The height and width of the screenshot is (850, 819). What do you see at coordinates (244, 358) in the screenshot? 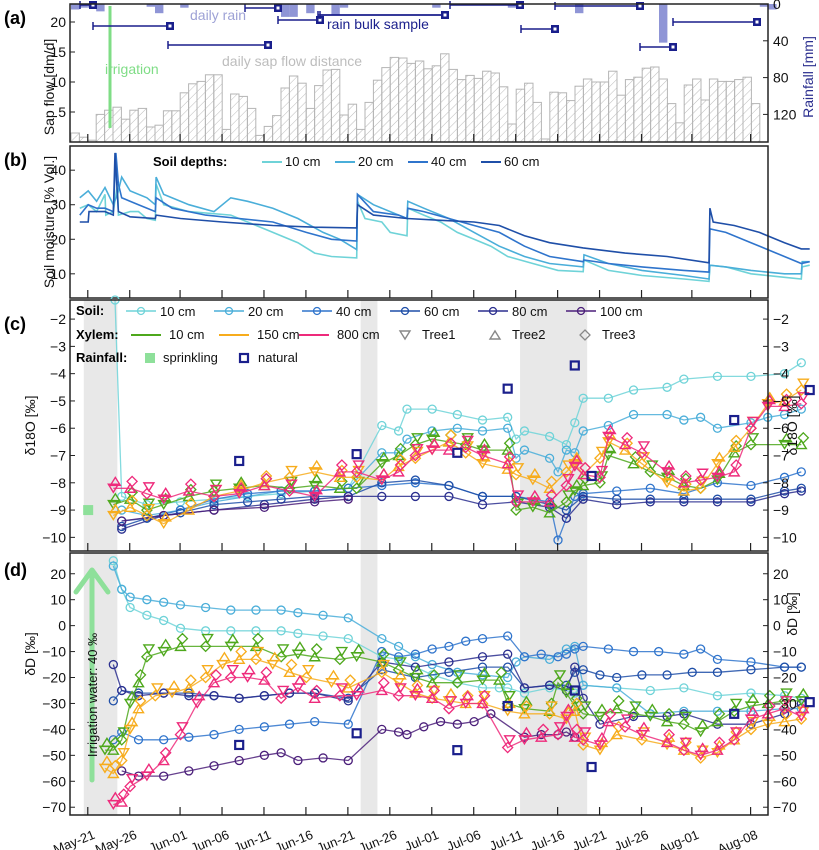
I see `legend-natural-marker` at bounding box center [244, 358].